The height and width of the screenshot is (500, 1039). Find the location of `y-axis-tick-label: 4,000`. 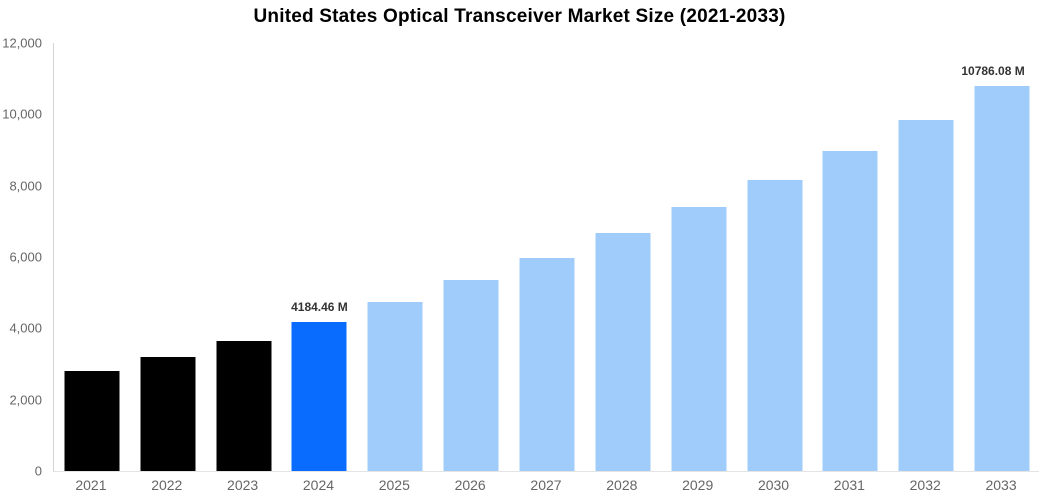

y-axis-tick-label: 4,000 is located at coordinates (25, 328).